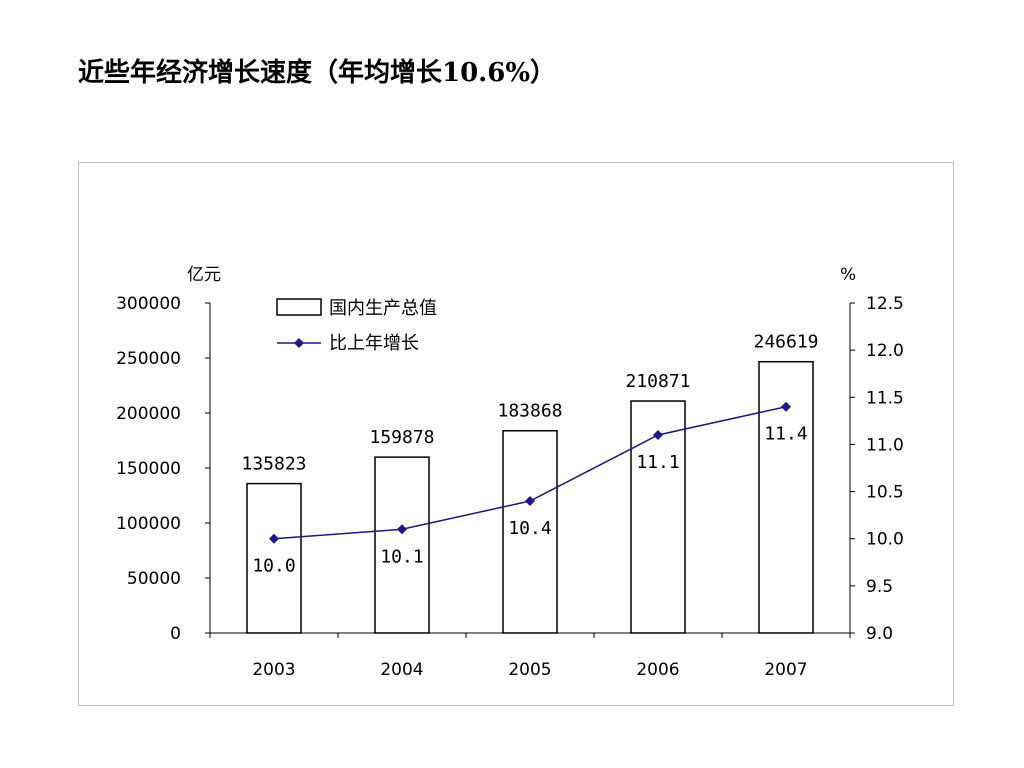 The image size is (1024, 768). I want to click on right-axis-tick-label: 11.5, so click(885, 398).